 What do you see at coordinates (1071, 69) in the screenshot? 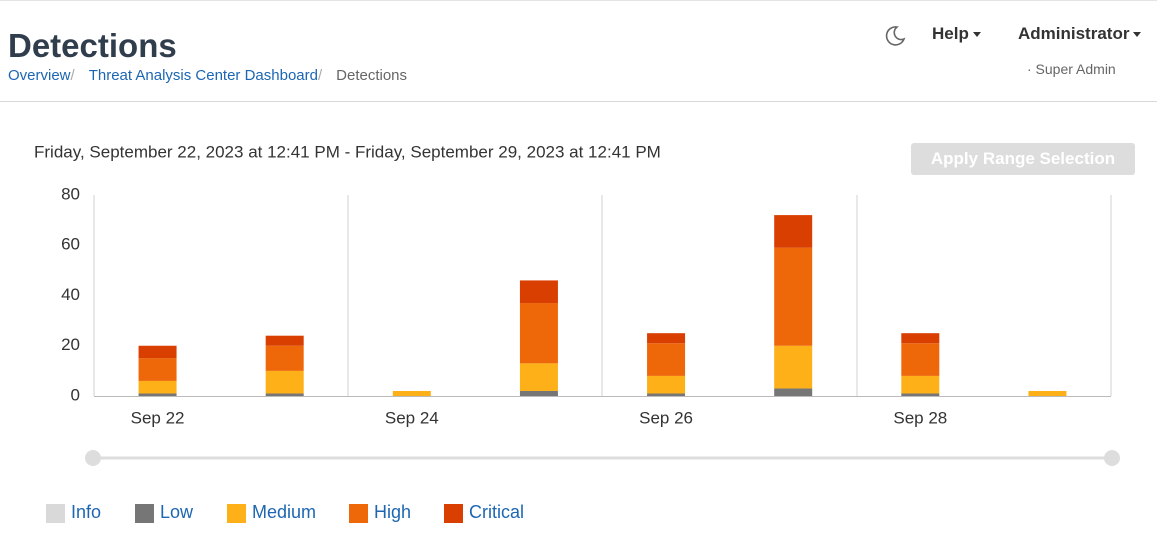
I see `user-role: · Super Admin` at bounding box center [1071, 69].